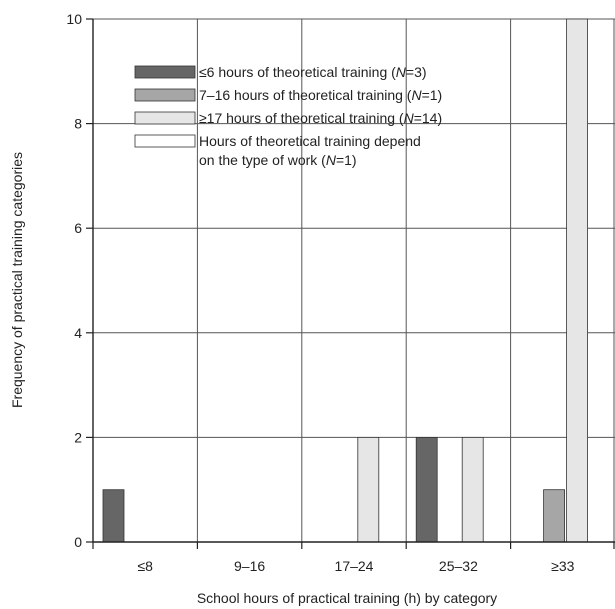 The height and width of the screenshot is (609, 615). I want to click on y-tick-label: 6, so click(78, 228).